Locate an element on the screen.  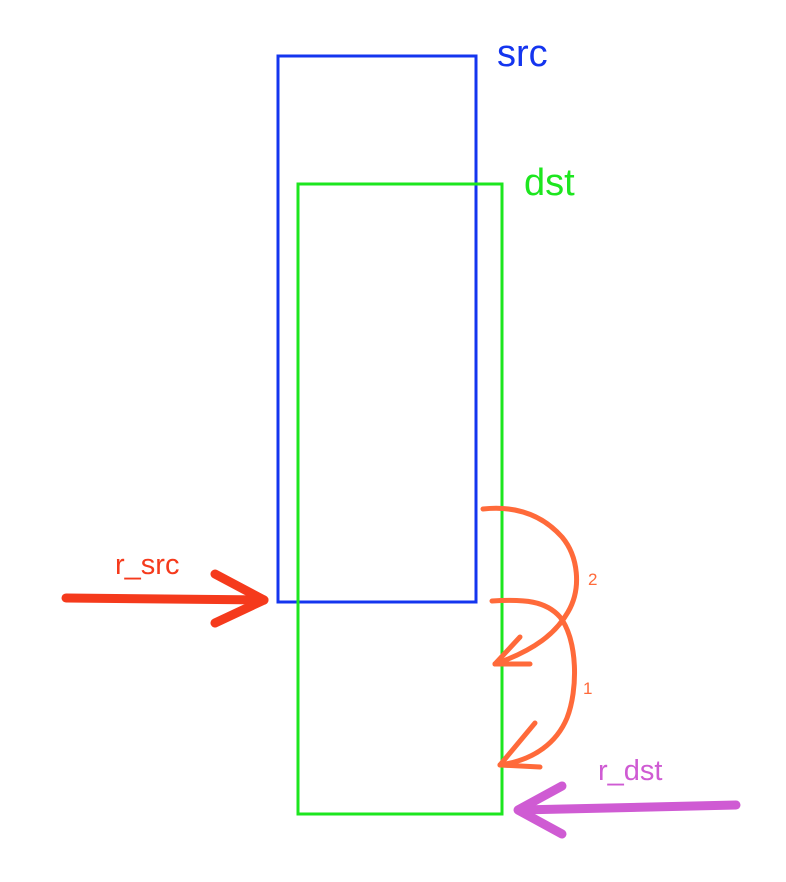
r-dst-arrow is located at coordinates (627, 810).